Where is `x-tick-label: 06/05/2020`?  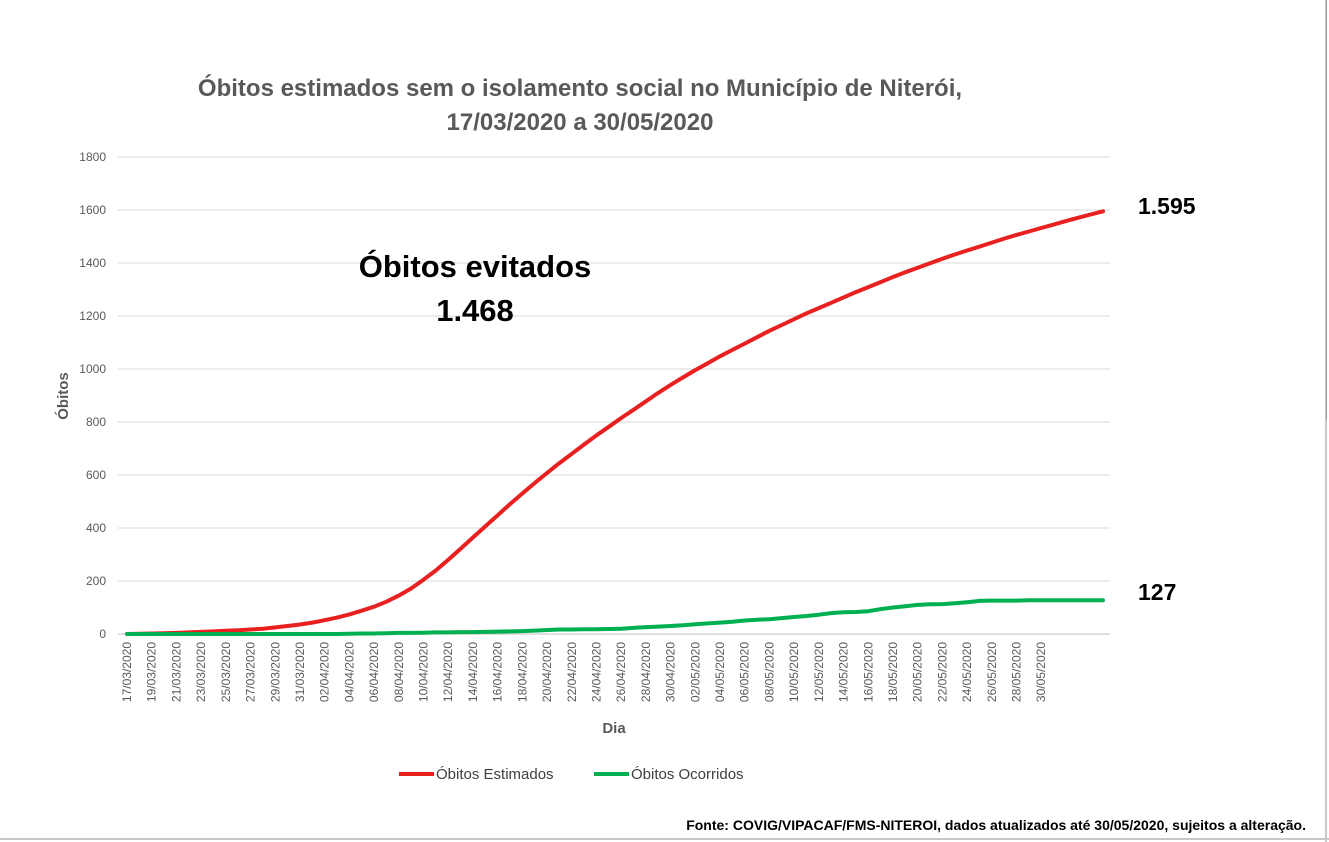 x-tick-label: 06/05/2020 is located at coordinates (745, 672).